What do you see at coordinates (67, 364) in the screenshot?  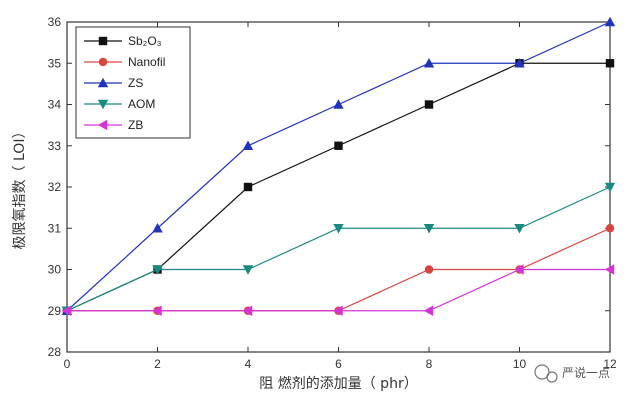 I see `x-tick-label: 0` at bounding box center [67, 364].